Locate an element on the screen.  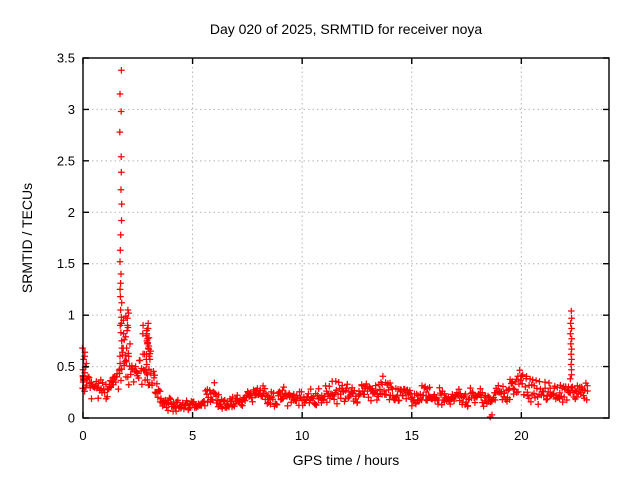
svg-text: 3.5 is located at coordinates (66, 58).